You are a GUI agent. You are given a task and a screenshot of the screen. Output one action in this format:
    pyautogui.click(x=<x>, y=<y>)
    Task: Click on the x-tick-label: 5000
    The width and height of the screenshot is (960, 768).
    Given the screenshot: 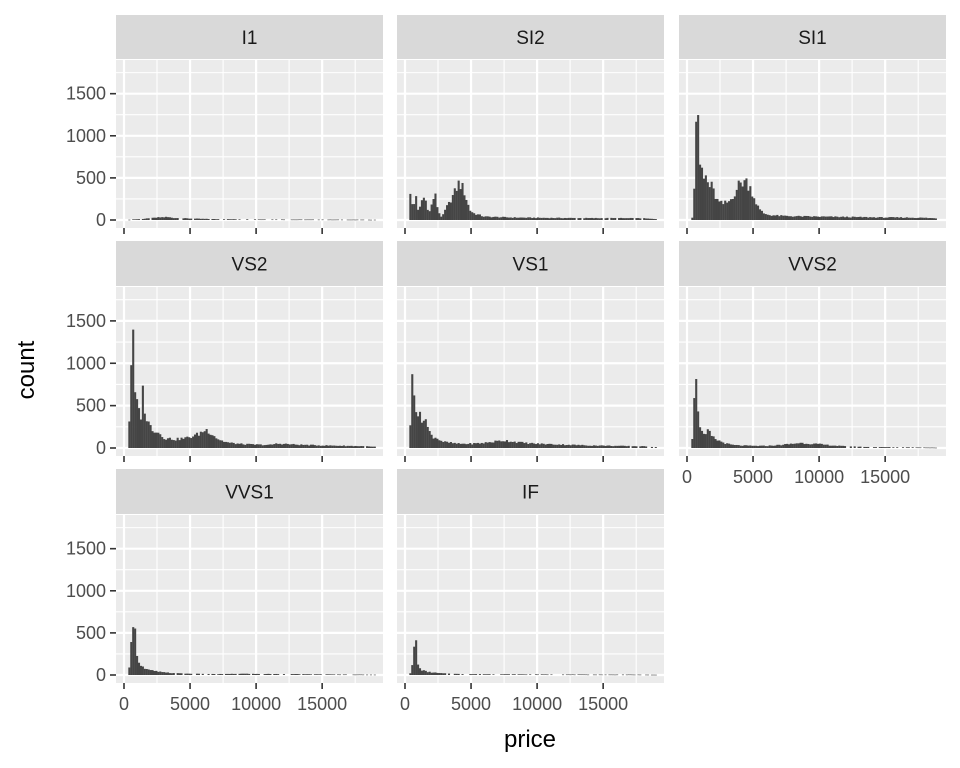 What is the action you would take?
    pyautogui.click(x=471, y=704)
    